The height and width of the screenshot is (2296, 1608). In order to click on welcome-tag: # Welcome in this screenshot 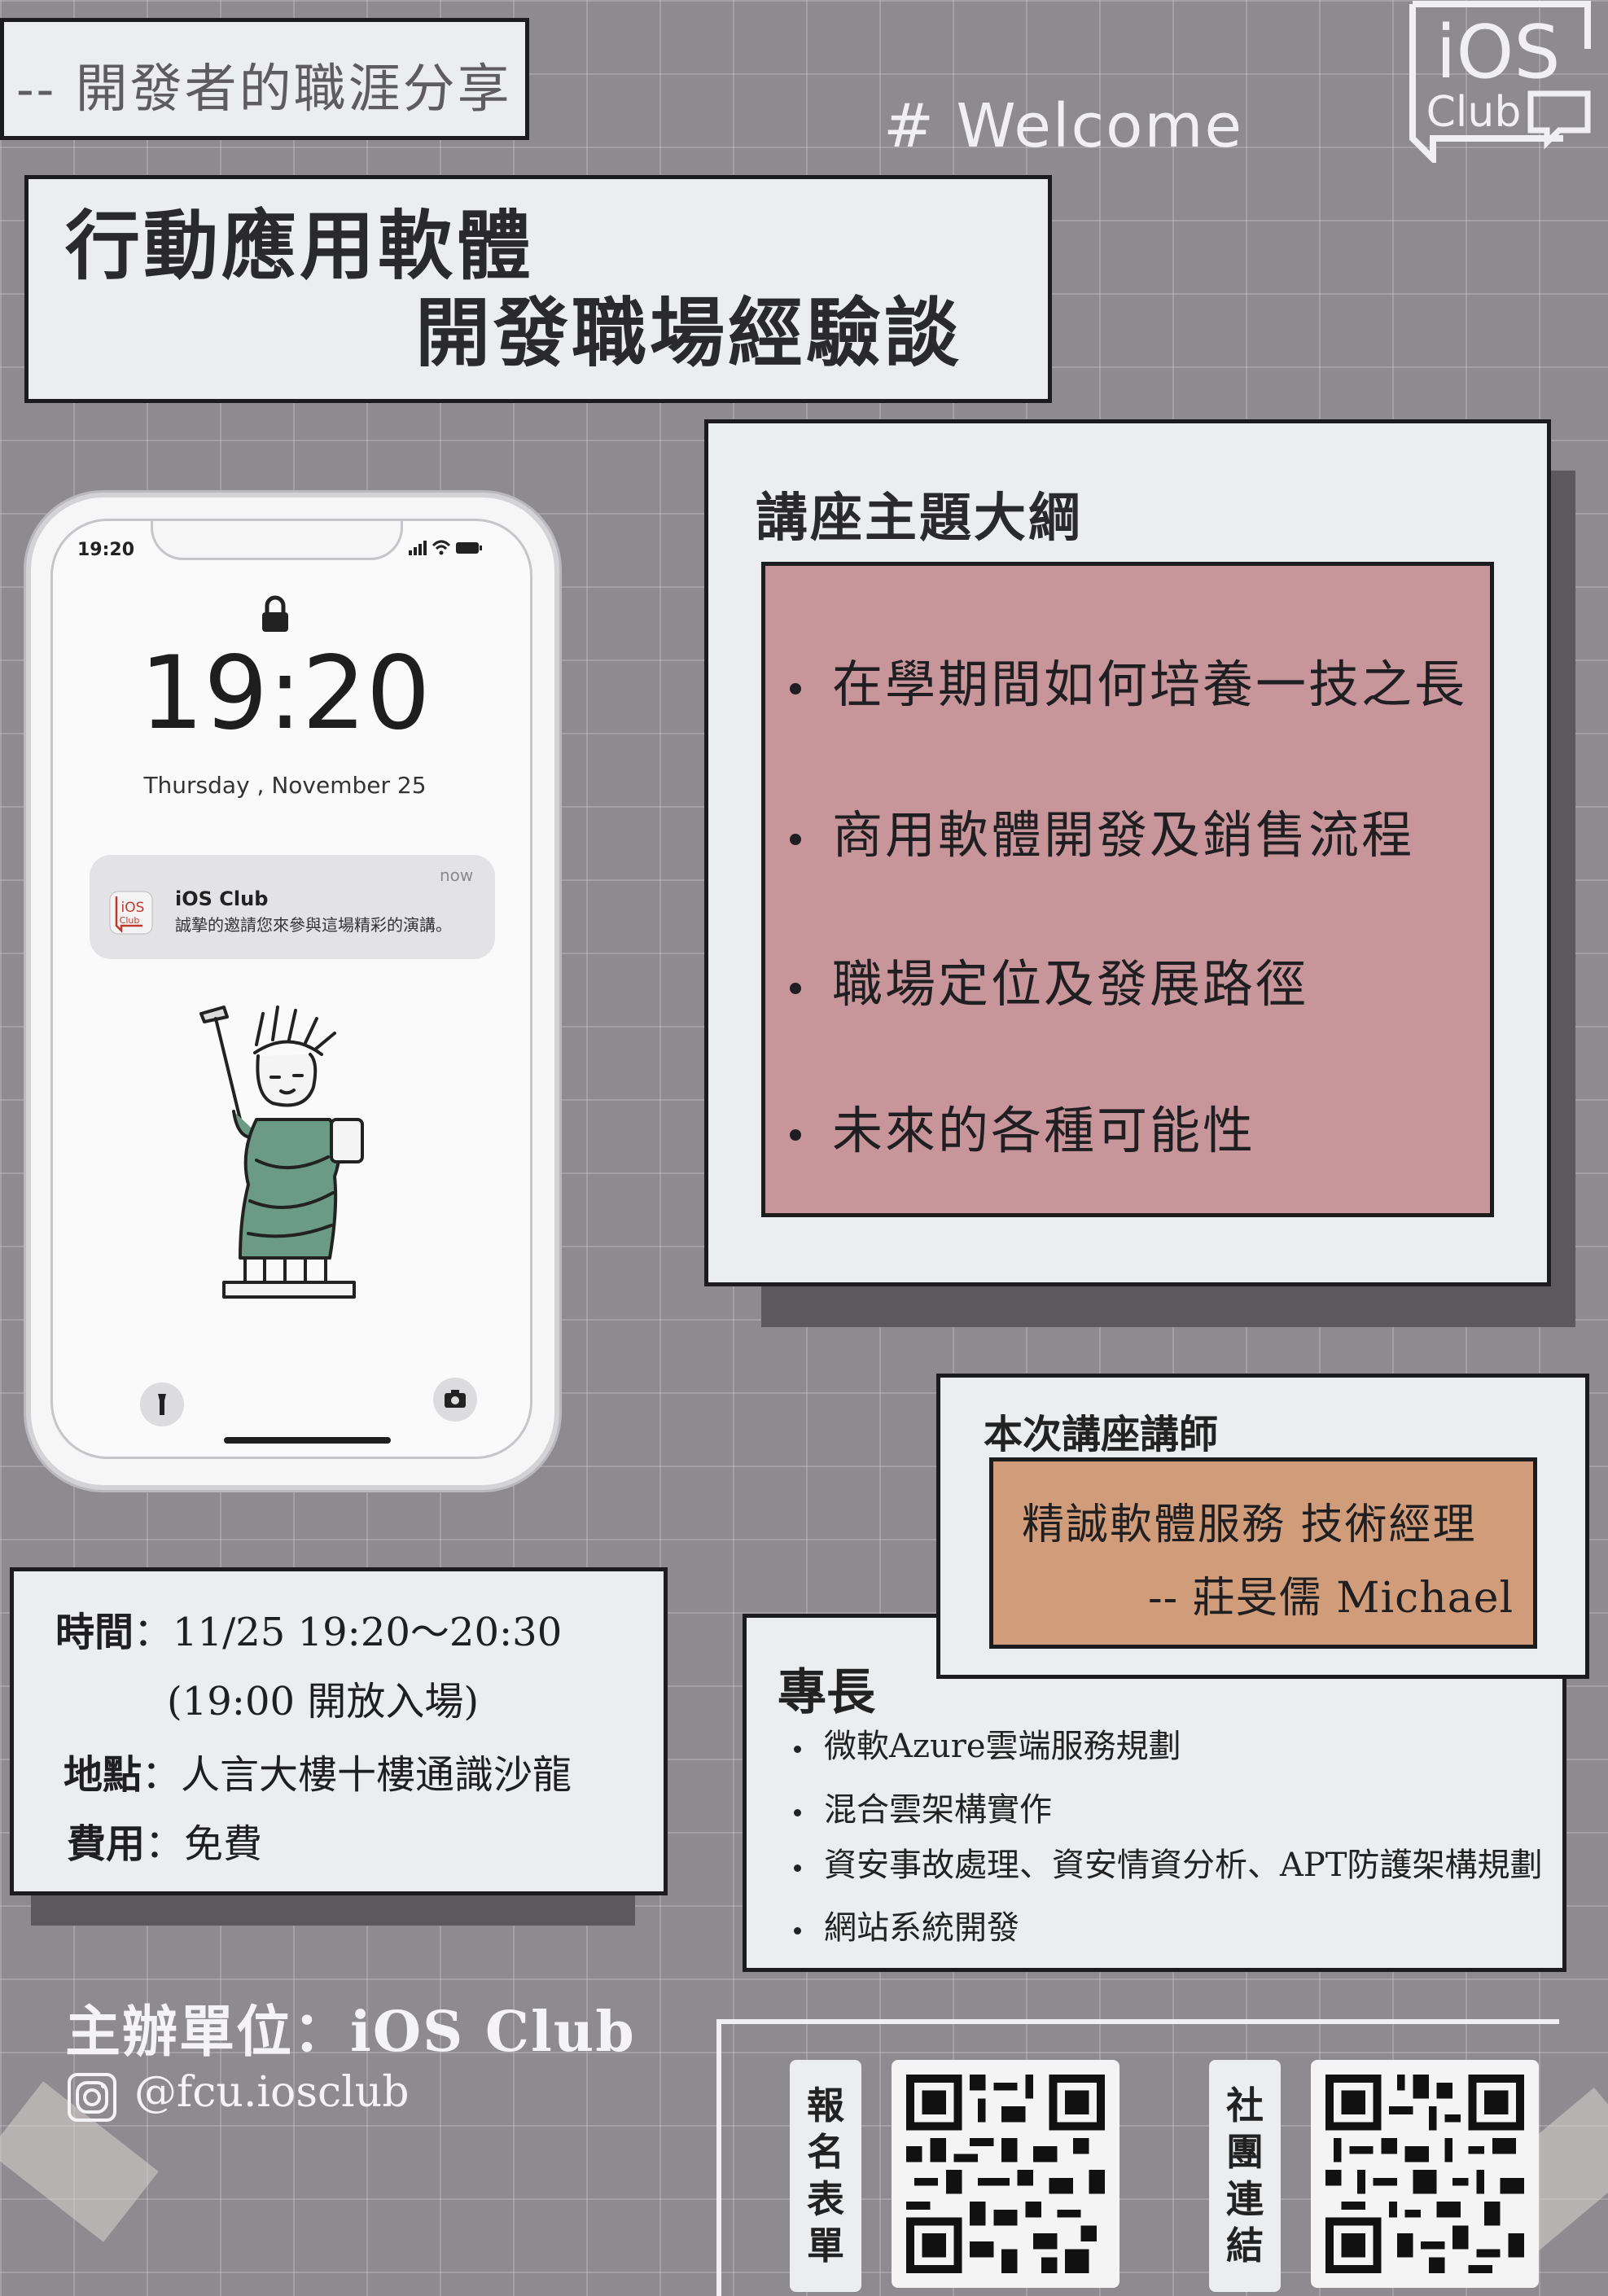, I will do `click(1063, 126)`.